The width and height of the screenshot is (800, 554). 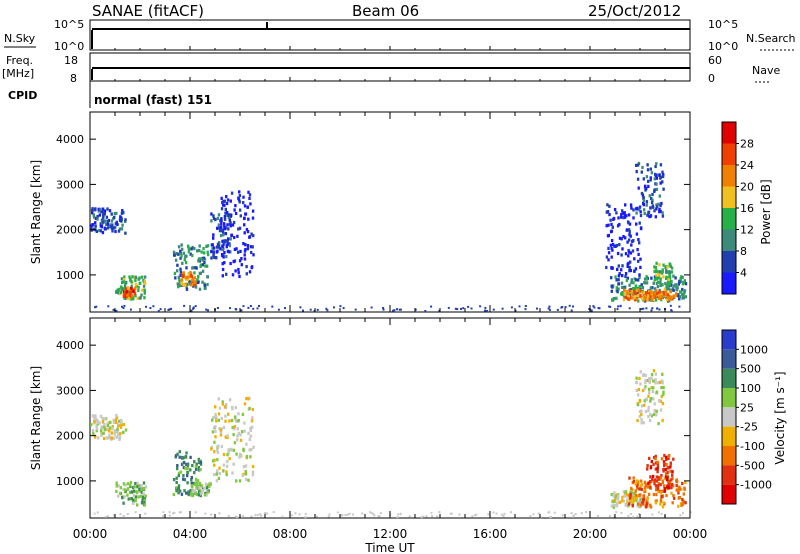 I want to click on cpid-value: normal (fast) 151, so click(x=153, y=100).